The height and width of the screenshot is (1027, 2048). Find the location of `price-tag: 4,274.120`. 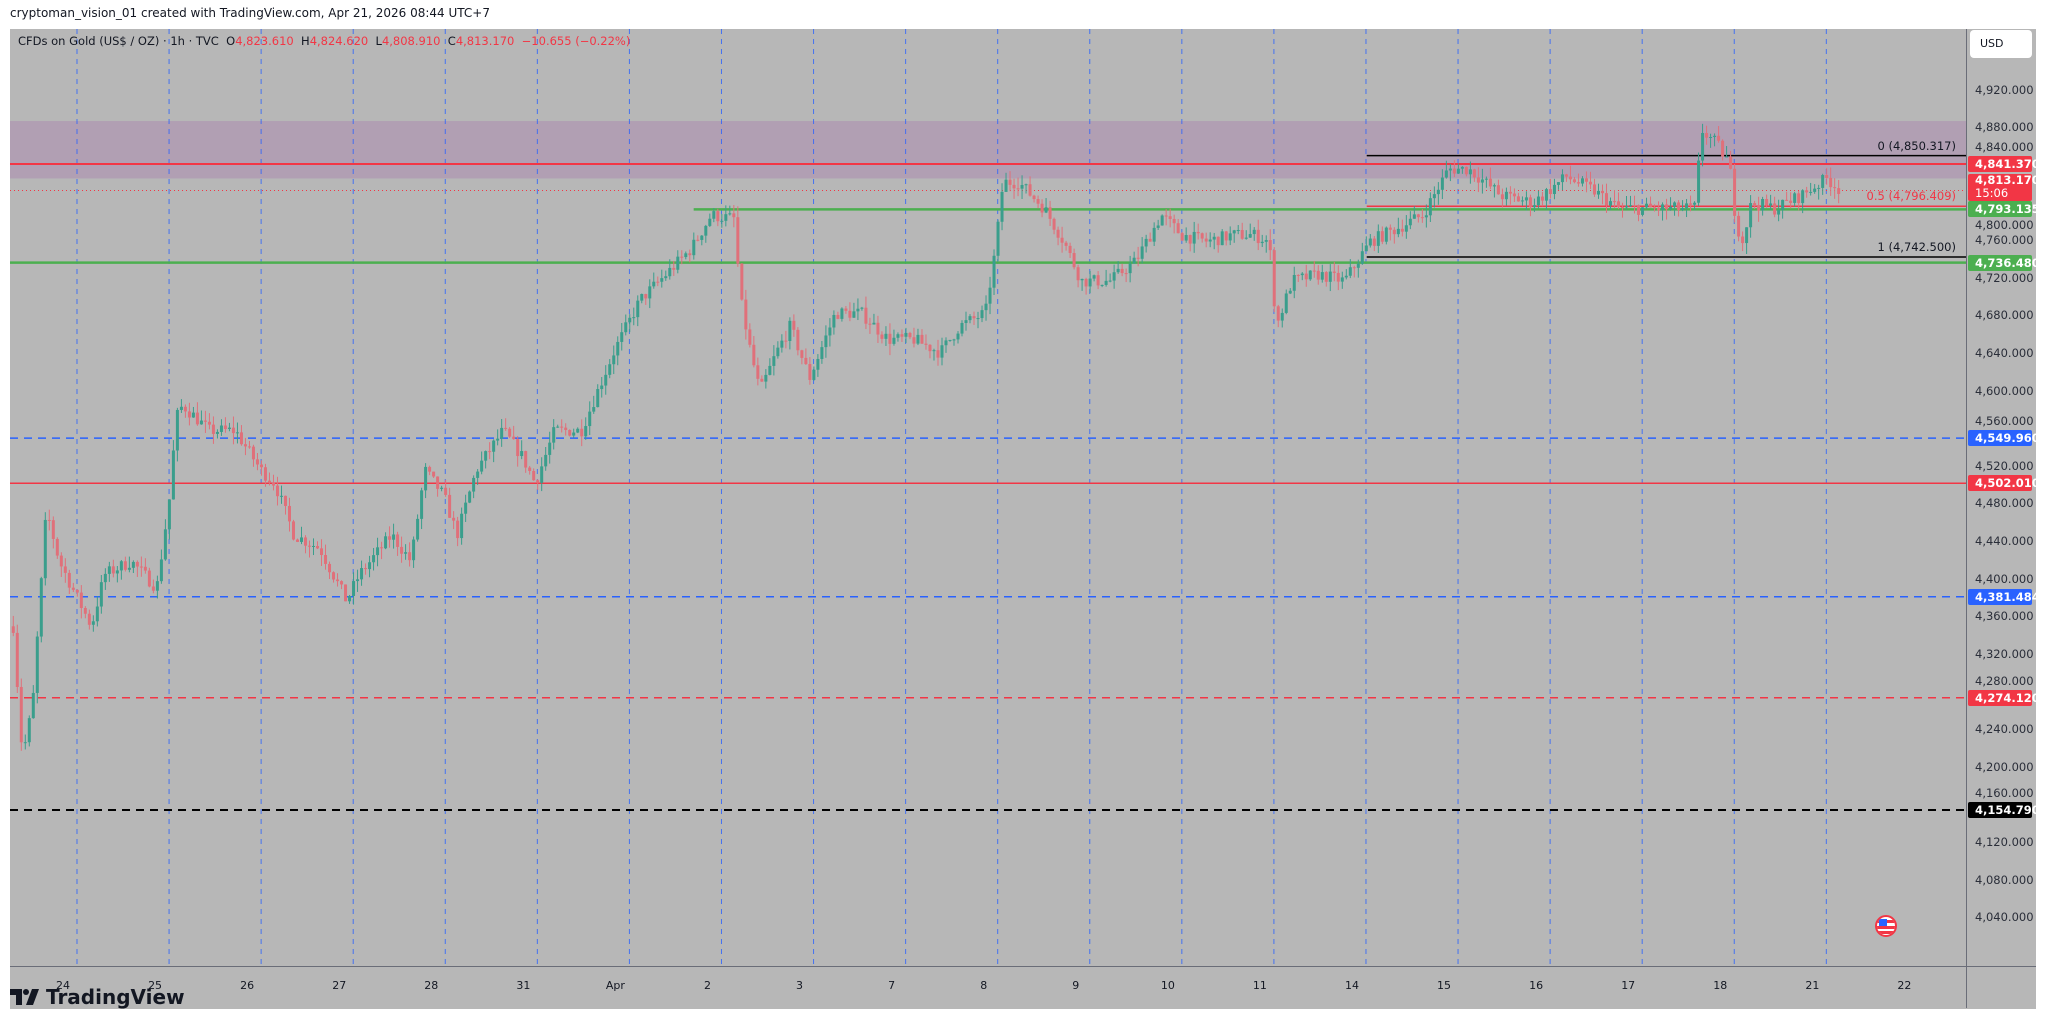

price-tag: 4,274.120 is located at coordinates (2004, 697).